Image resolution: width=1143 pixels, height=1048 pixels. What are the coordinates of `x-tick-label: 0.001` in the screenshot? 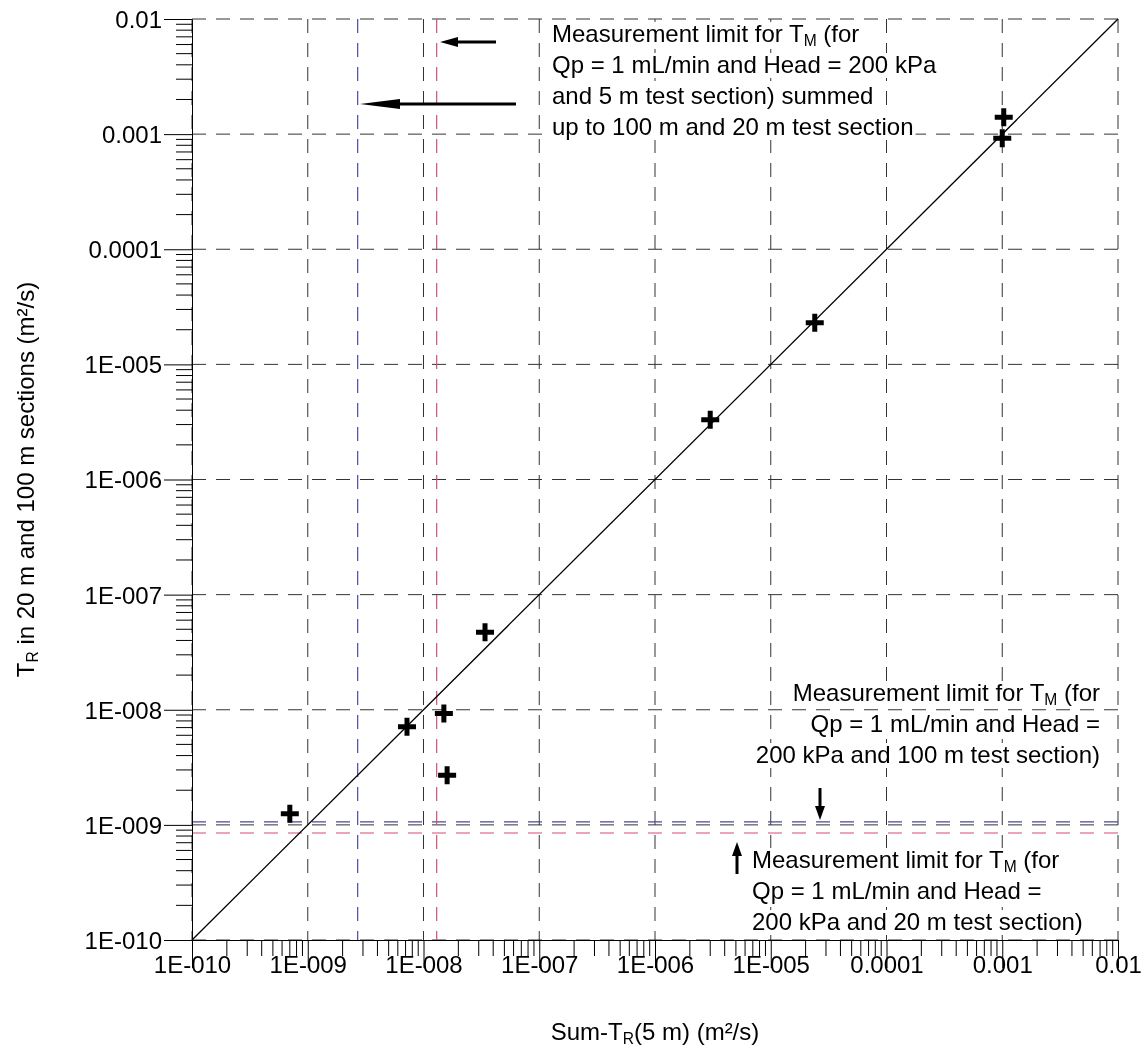 It's located at (1002, 965).